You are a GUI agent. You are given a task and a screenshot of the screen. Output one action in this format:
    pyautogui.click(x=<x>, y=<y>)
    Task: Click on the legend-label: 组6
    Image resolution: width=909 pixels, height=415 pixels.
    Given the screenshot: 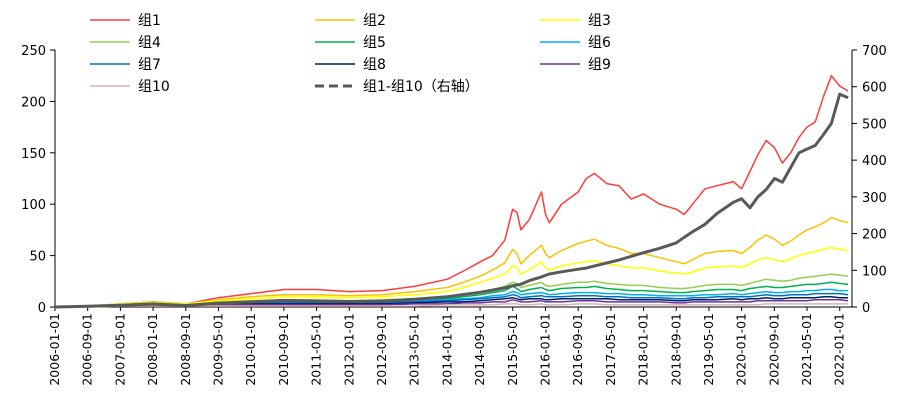 What is the action you would take?
    pyautogui.click(x=599, y=43)
    